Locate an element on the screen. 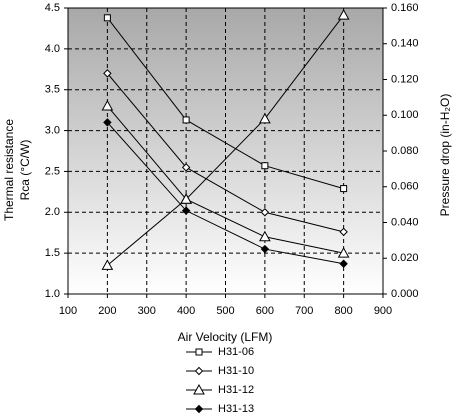 The height and width of the screenshot is (416, 454). y2-tick-label: 0.120 is located at coordinates (405, 79).